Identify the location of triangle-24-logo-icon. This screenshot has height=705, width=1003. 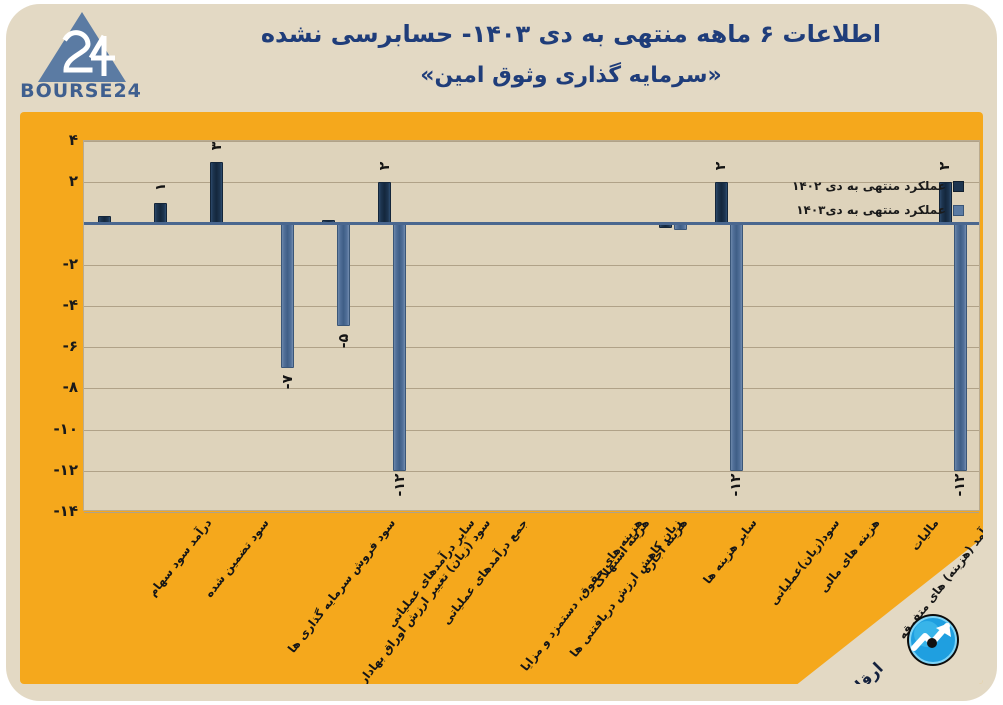
(82, 47).